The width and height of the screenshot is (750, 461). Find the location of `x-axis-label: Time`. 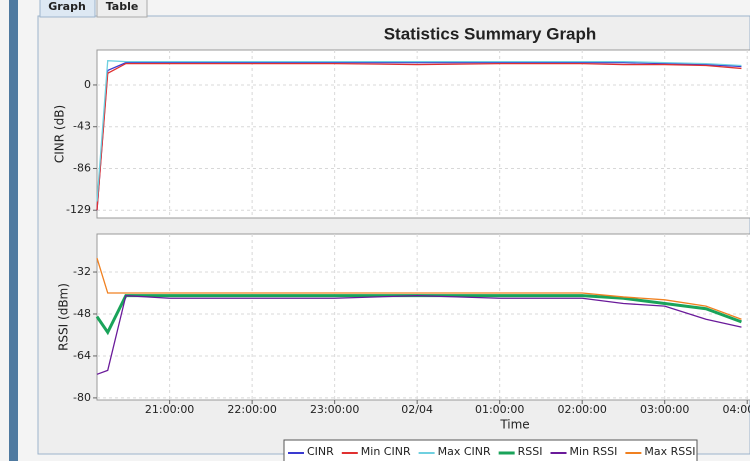

x-axis-label: Time is located at coordinates (514, 425).